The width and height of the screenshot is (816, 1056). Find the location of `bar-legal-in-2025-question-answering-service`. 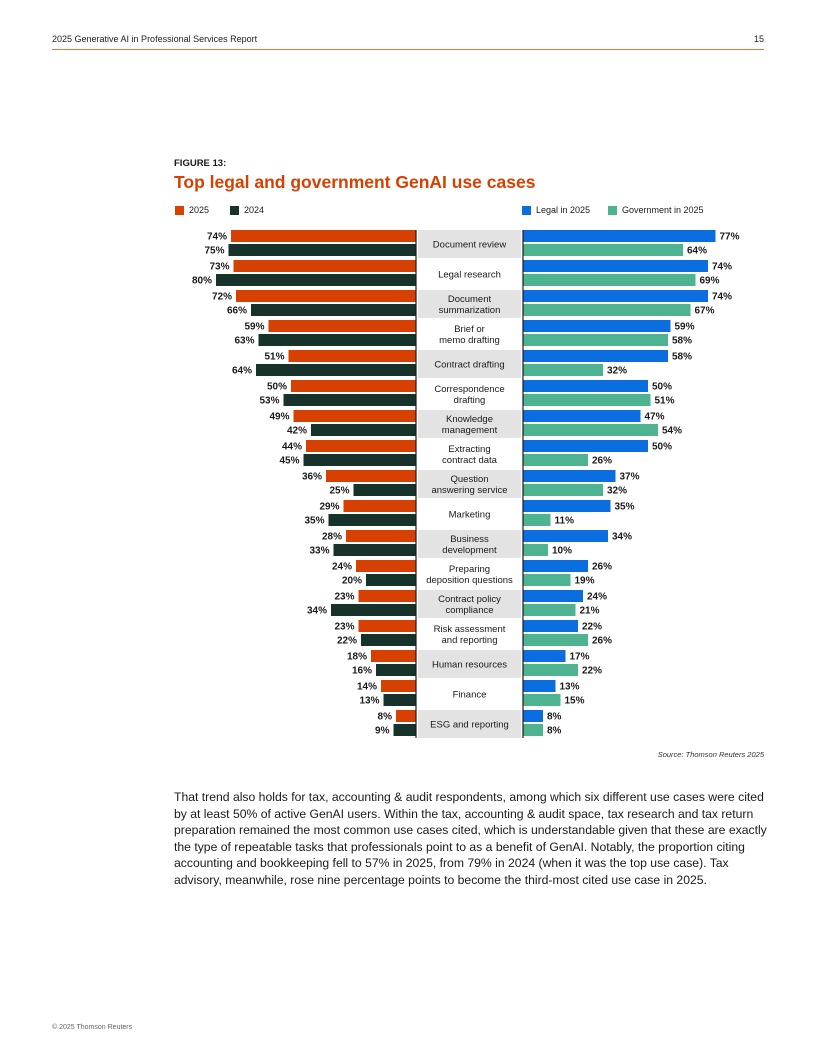

bar-legal-in-2025-question-answering-service is located at coordinates (569, 476).